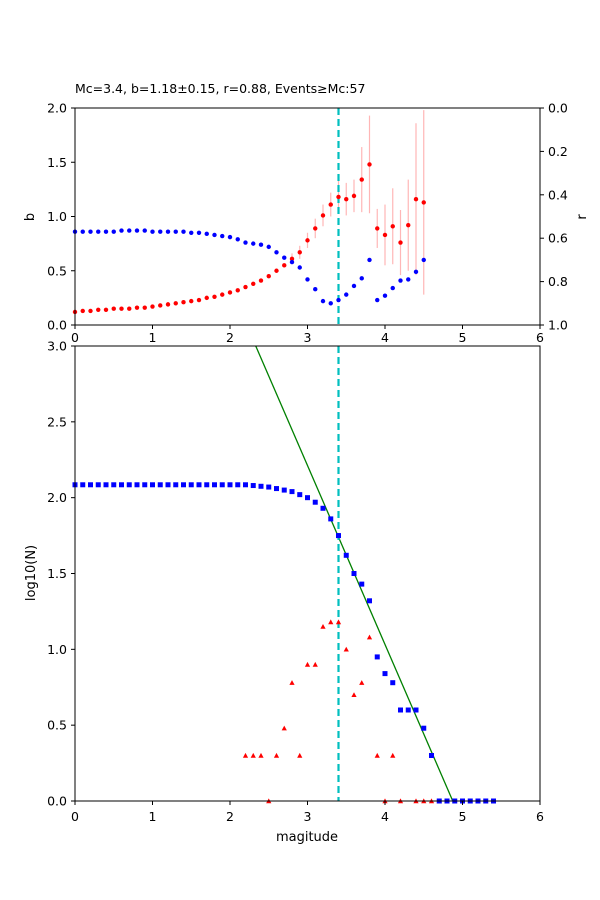 This screenshot has height=900, width=600. I want to click on top-ylabel: b, so click(30, 217).